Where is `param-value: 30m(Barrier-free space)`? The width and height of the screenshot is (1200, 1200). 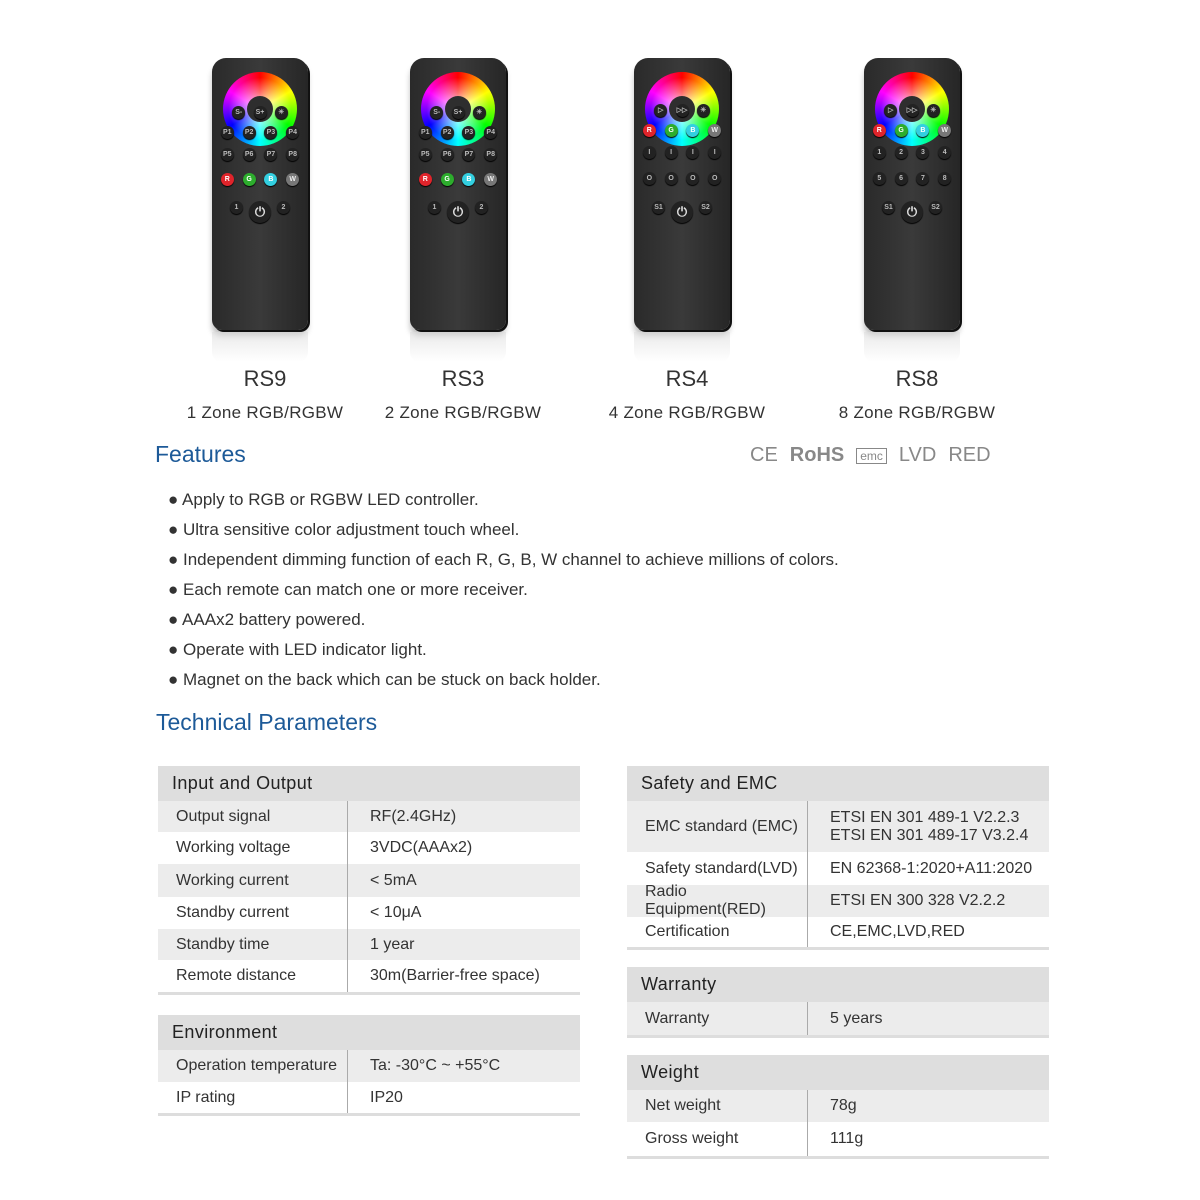 param-value: 30m(Barrier-free space) is located at coordinates (444, 976).